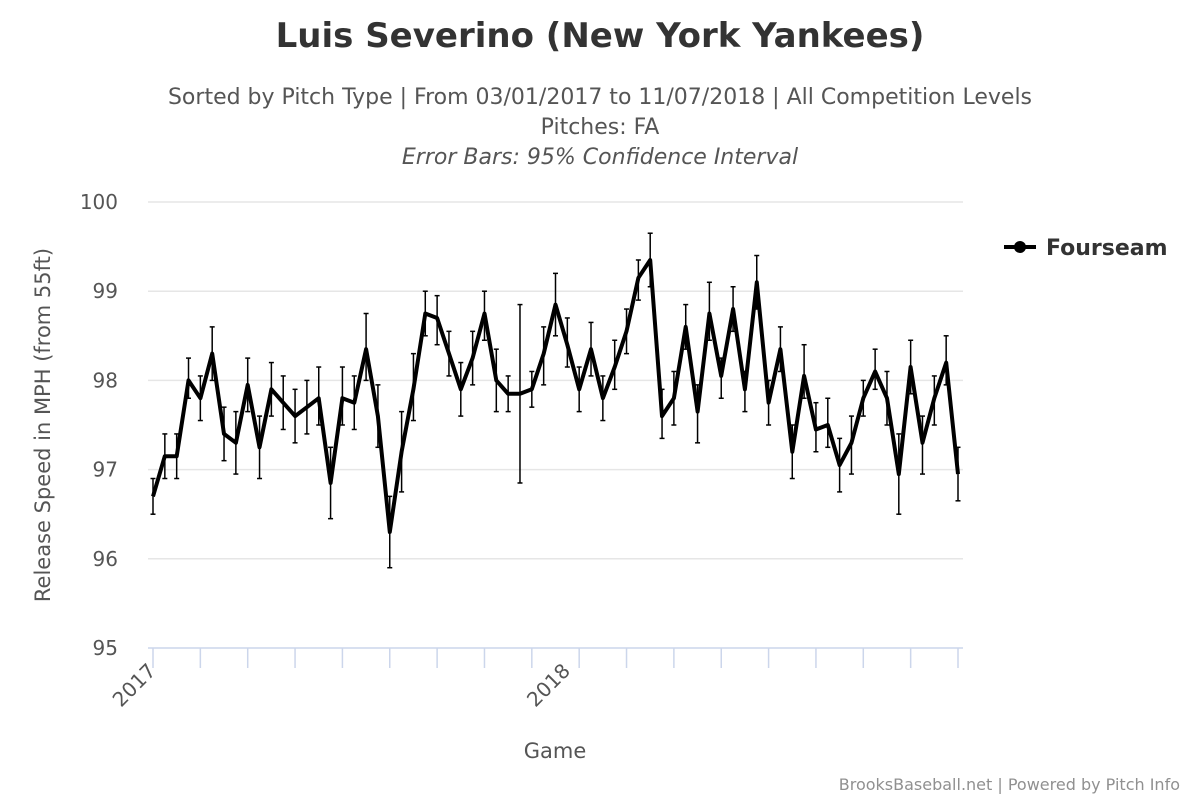 The height and width of the screenshot is (800, 1200). I want to click on x-axis-title: Game, so click(555, 751).